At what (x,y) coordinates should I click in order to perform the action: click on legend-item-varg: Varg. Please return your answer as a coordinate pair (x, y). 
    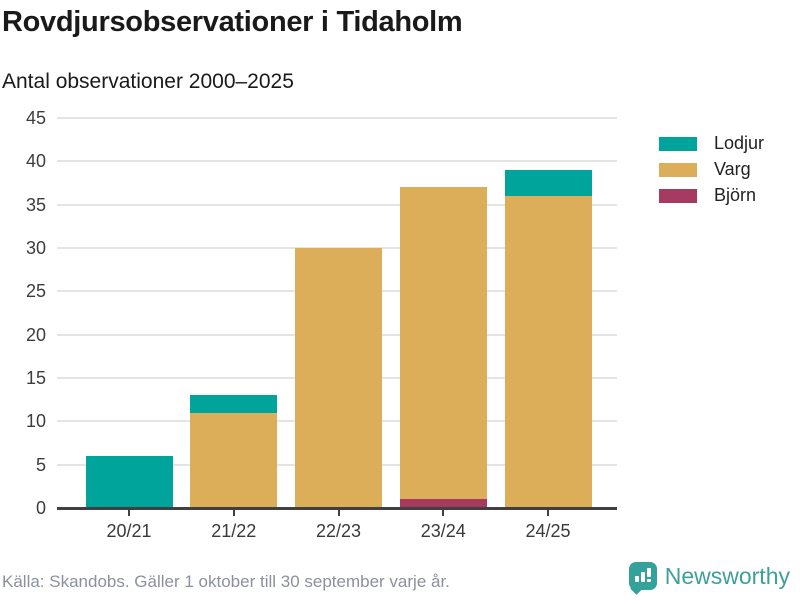
    Looking at the image, I should click on (711, 169).